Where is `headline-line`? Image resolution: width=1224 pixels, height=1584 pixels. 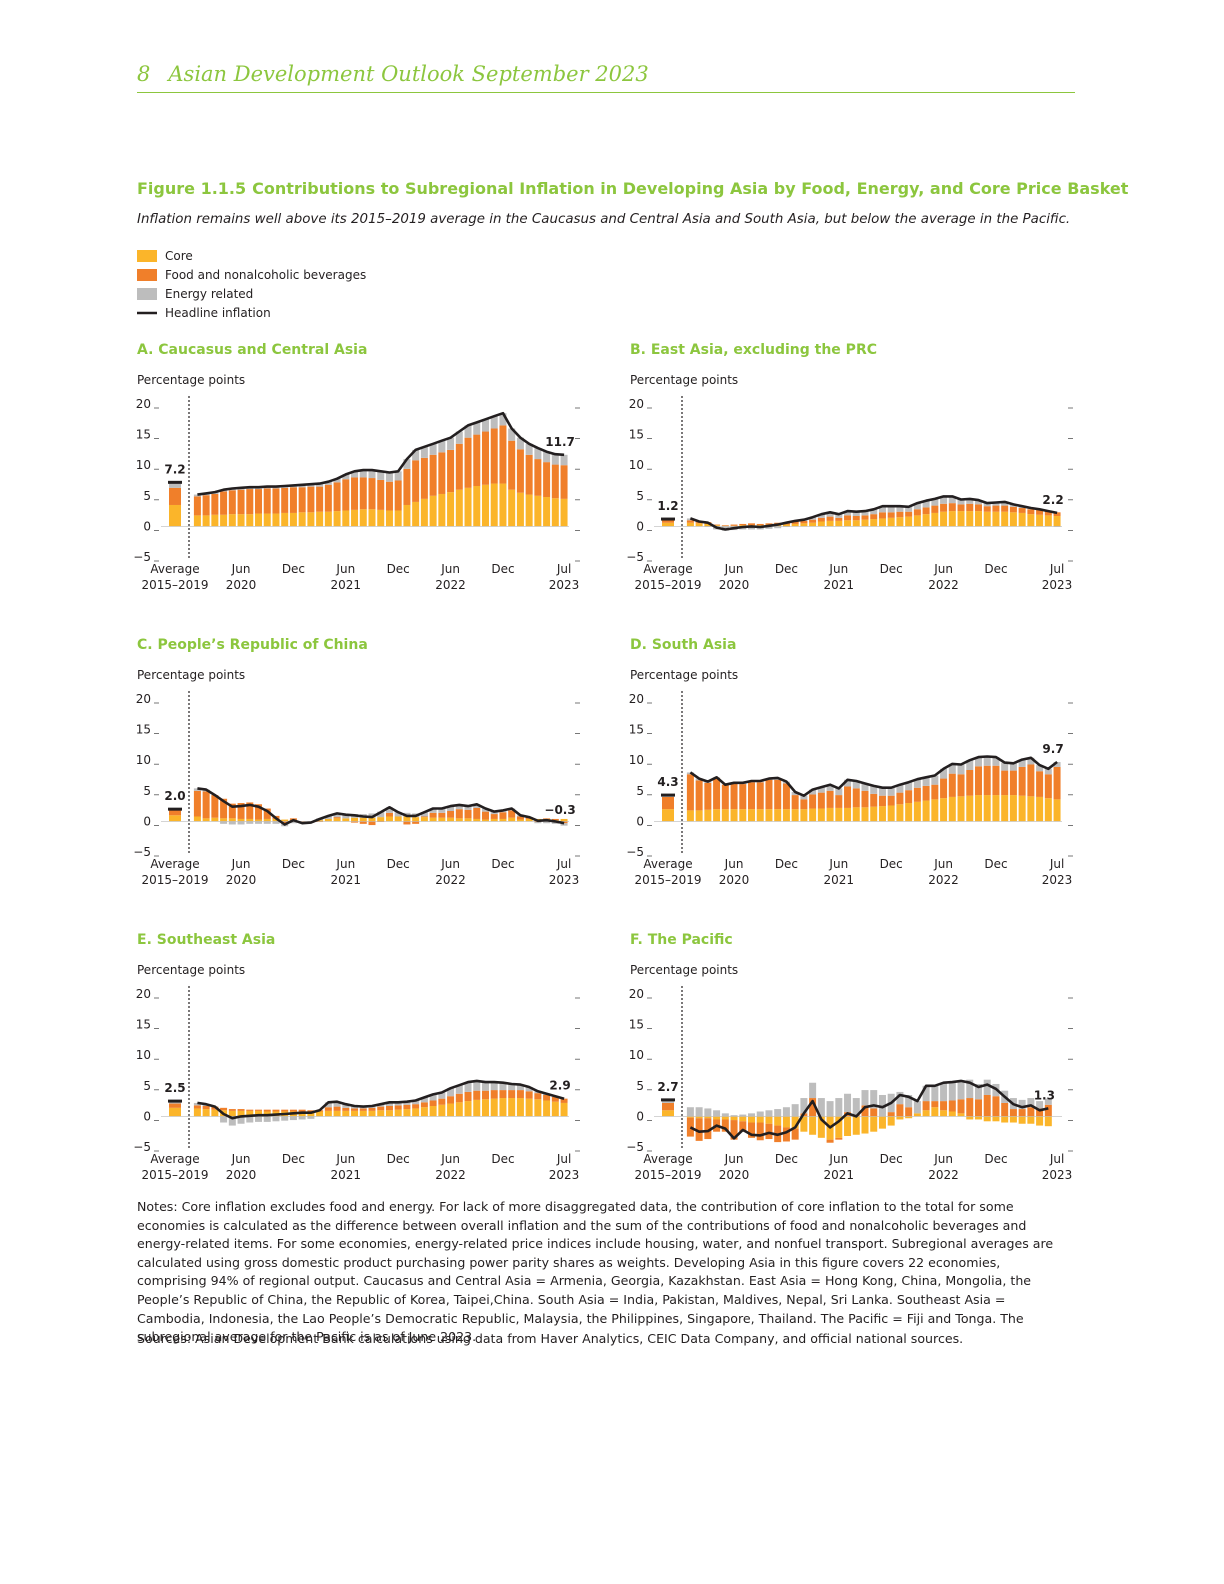
headline-line is located at coordinates (381, 453).